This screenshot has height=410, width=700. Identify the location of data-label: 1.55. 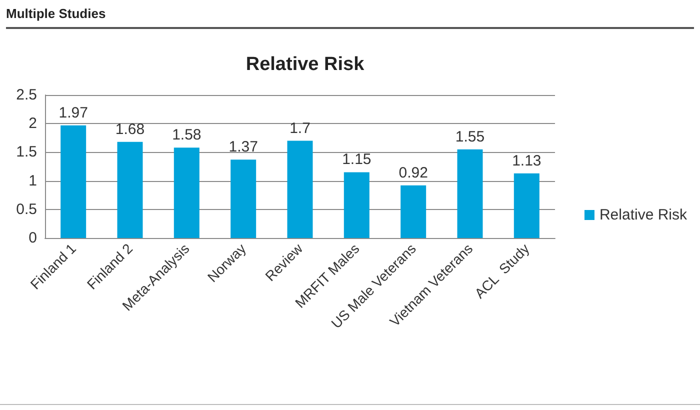
(470, 137).